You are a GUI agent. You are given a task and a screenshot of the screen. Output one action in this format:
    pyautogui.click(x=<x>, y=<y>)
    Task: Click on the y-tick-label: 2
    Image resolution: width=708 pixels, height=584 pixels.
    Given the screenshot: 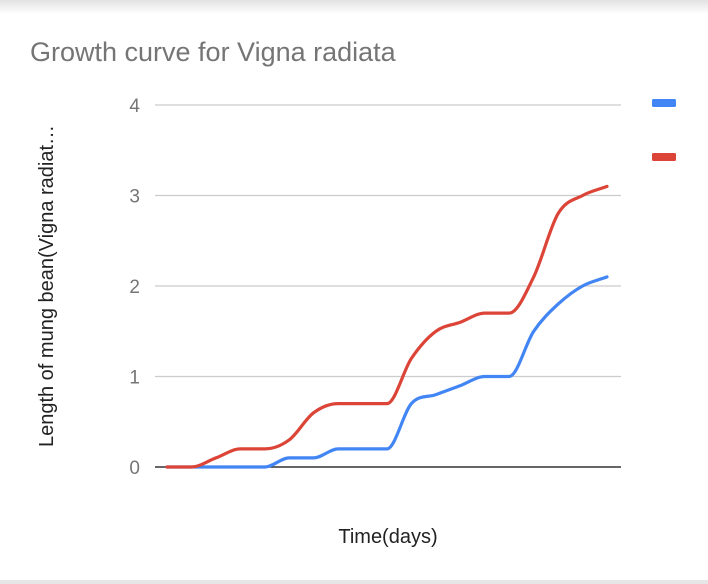 What is the action you would take?
    pyautogui.click(x=134, y=287)
    